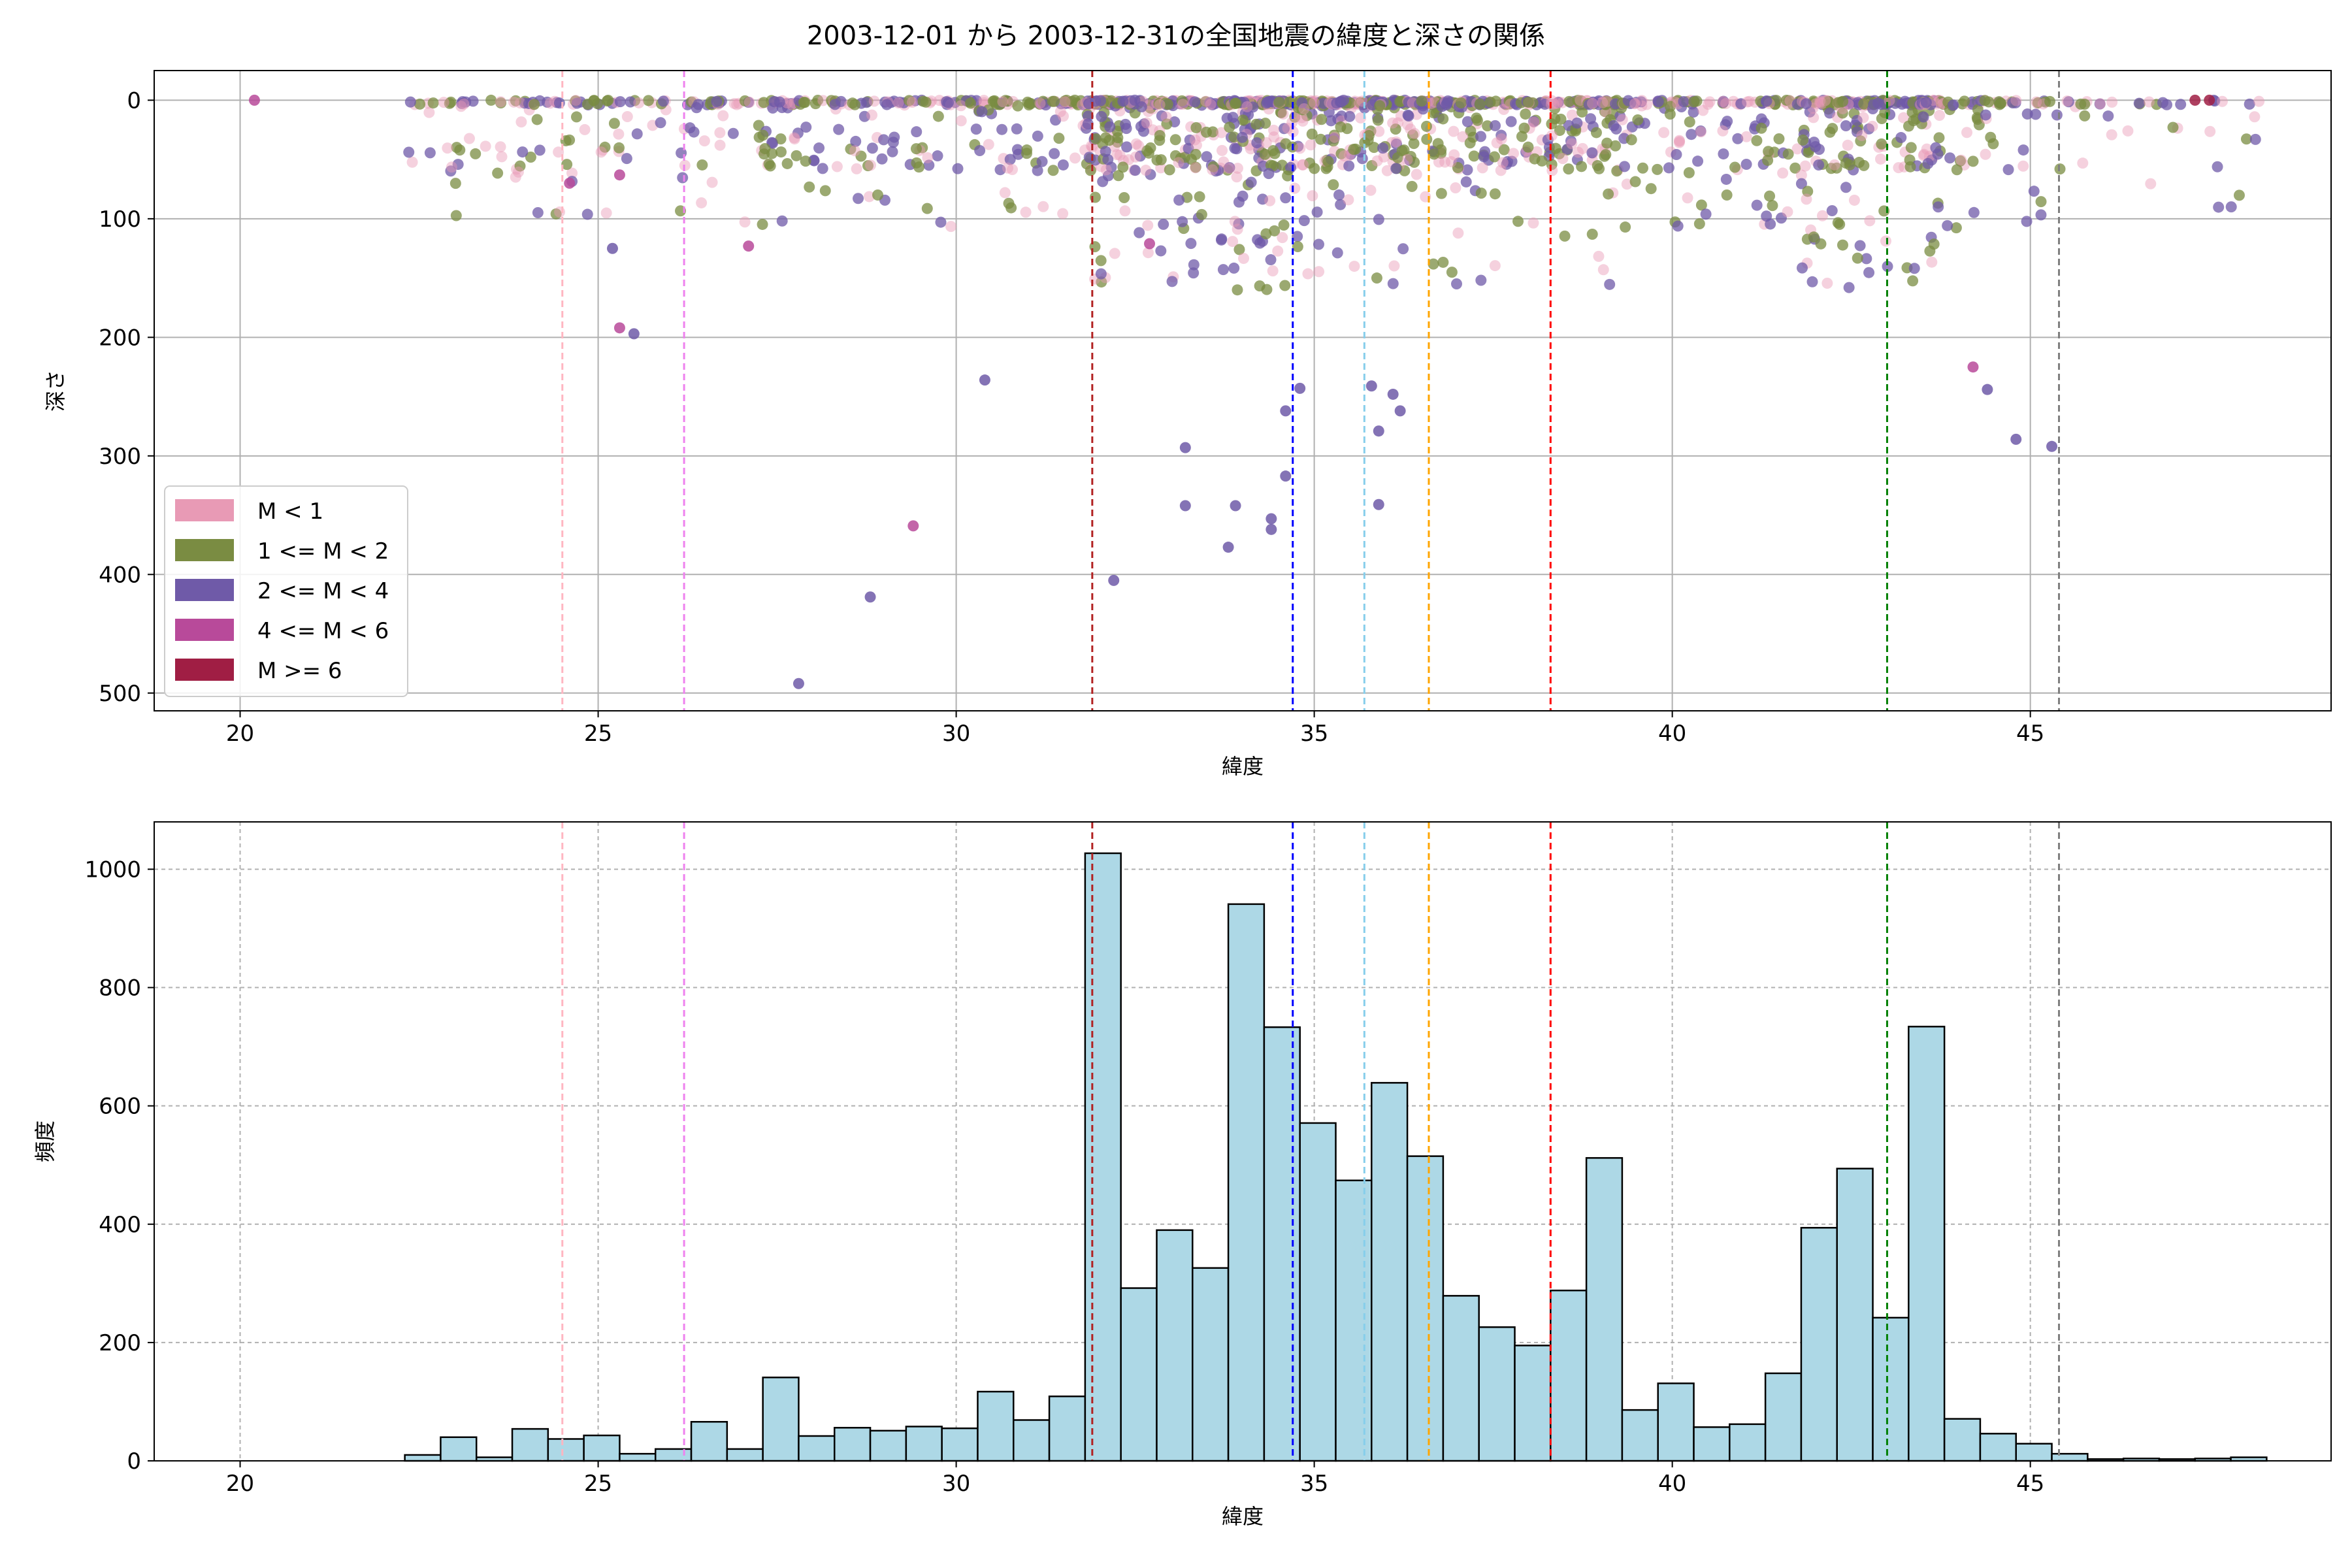 The width and height of the screenshot is (2352, 1568). I want to click on histogram-y-tick-label: 200, so click(120, 1343).